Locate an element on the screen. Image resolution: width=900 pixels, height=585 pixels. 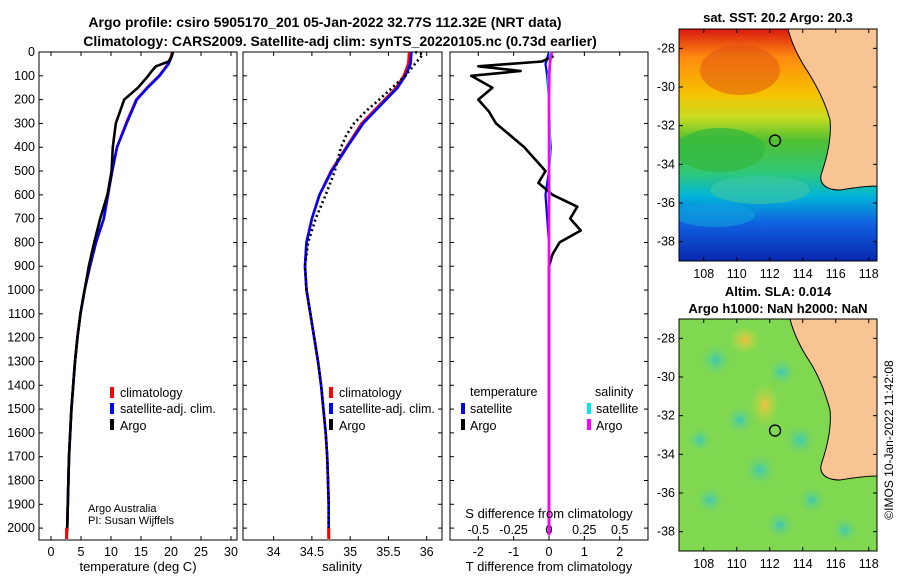
ytick-label: 300 is located at coordinates (24, 123).